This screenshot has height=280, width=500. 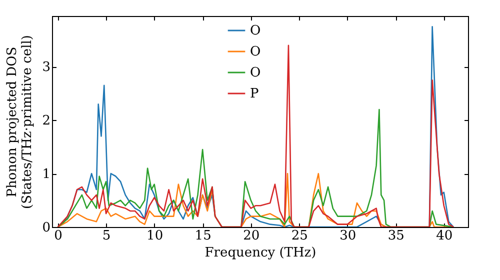 What do you see at coordinates (46, 174) in the screenshot?
I see `y-tick-label: 1` at bounding box center [46, 174].